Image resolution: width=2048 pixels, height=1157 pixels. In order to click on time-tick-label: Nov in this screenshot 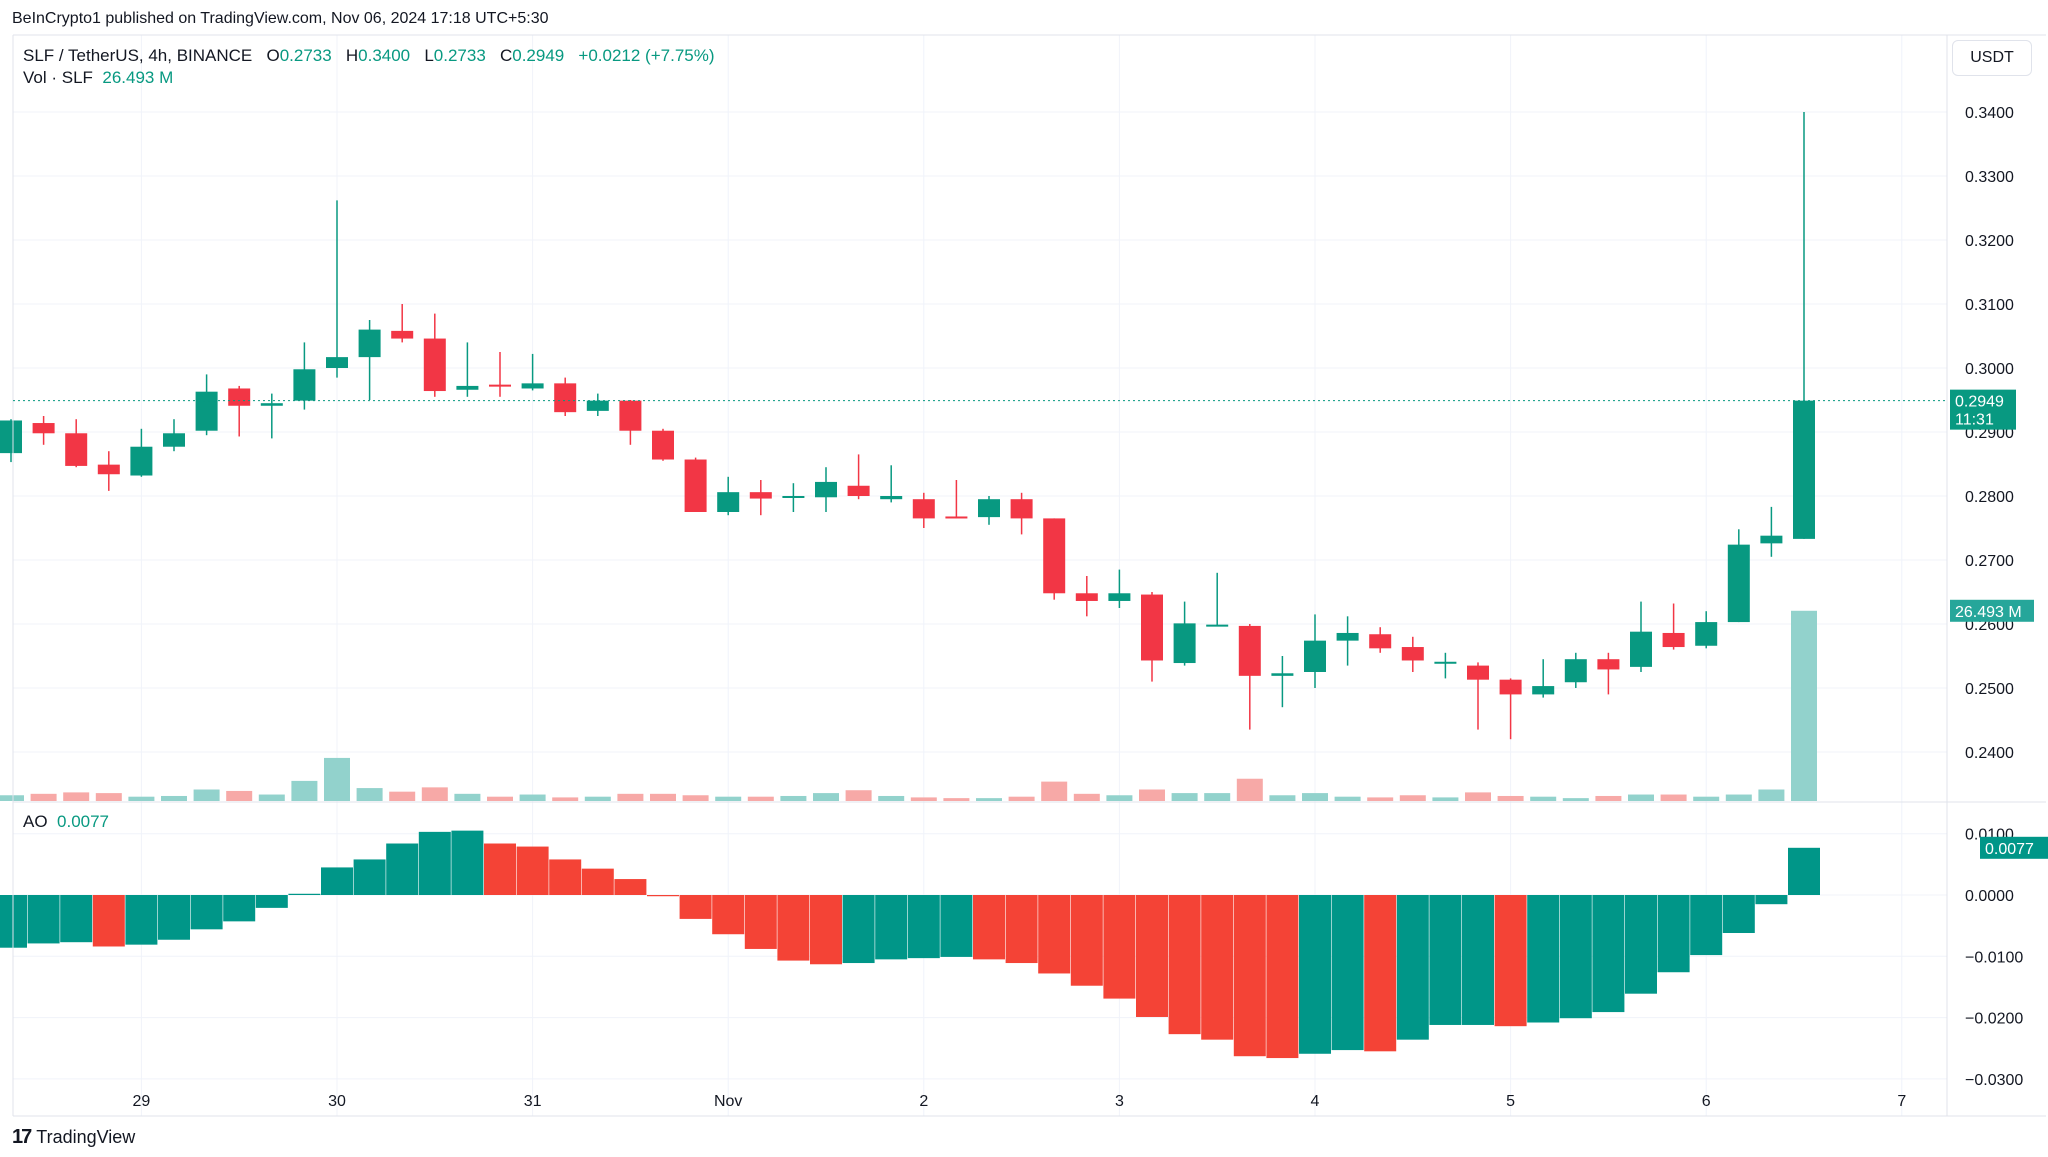, I will do `click(728, 1101)`.